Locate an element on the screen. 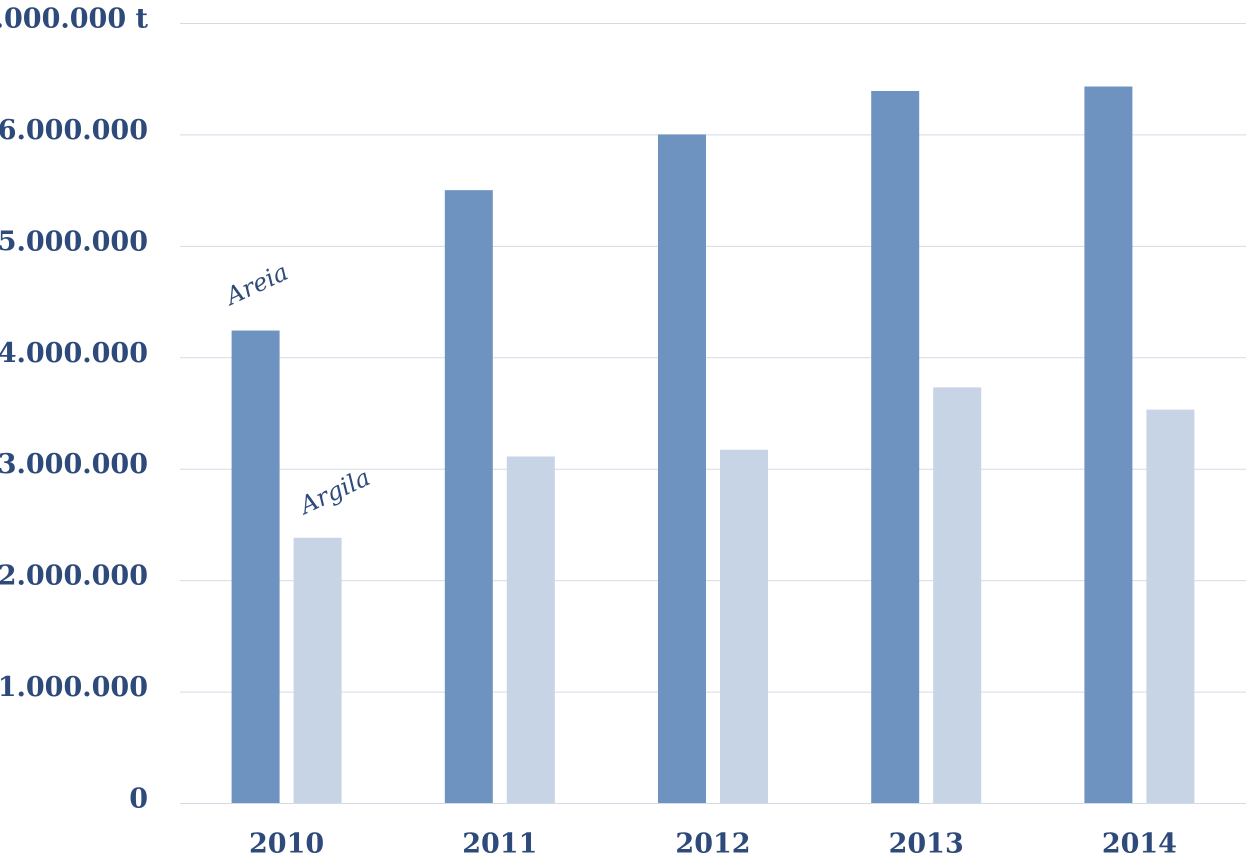 The height and width of the screenshot is (863, 1246). y-tick-label: 6.000.000 is located at coordinates (74, 130).